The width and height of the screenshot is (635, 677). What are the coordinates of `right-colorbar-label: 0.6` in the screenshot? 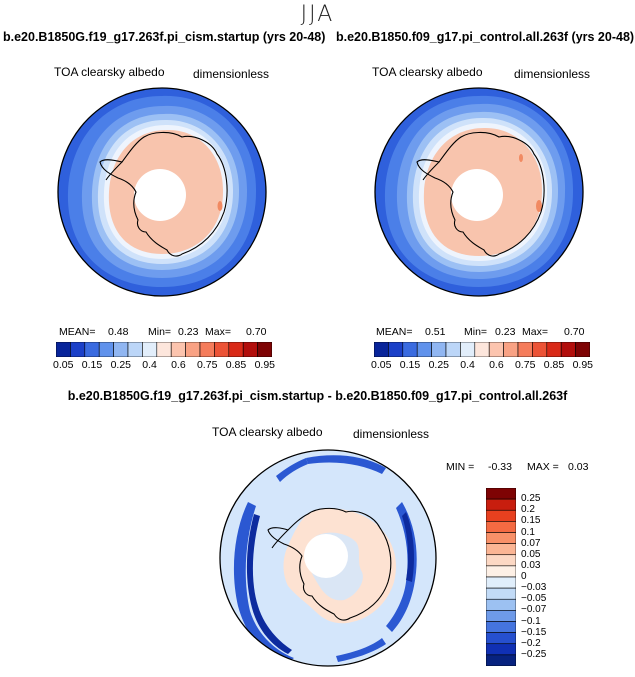 It's located at (496, 365).